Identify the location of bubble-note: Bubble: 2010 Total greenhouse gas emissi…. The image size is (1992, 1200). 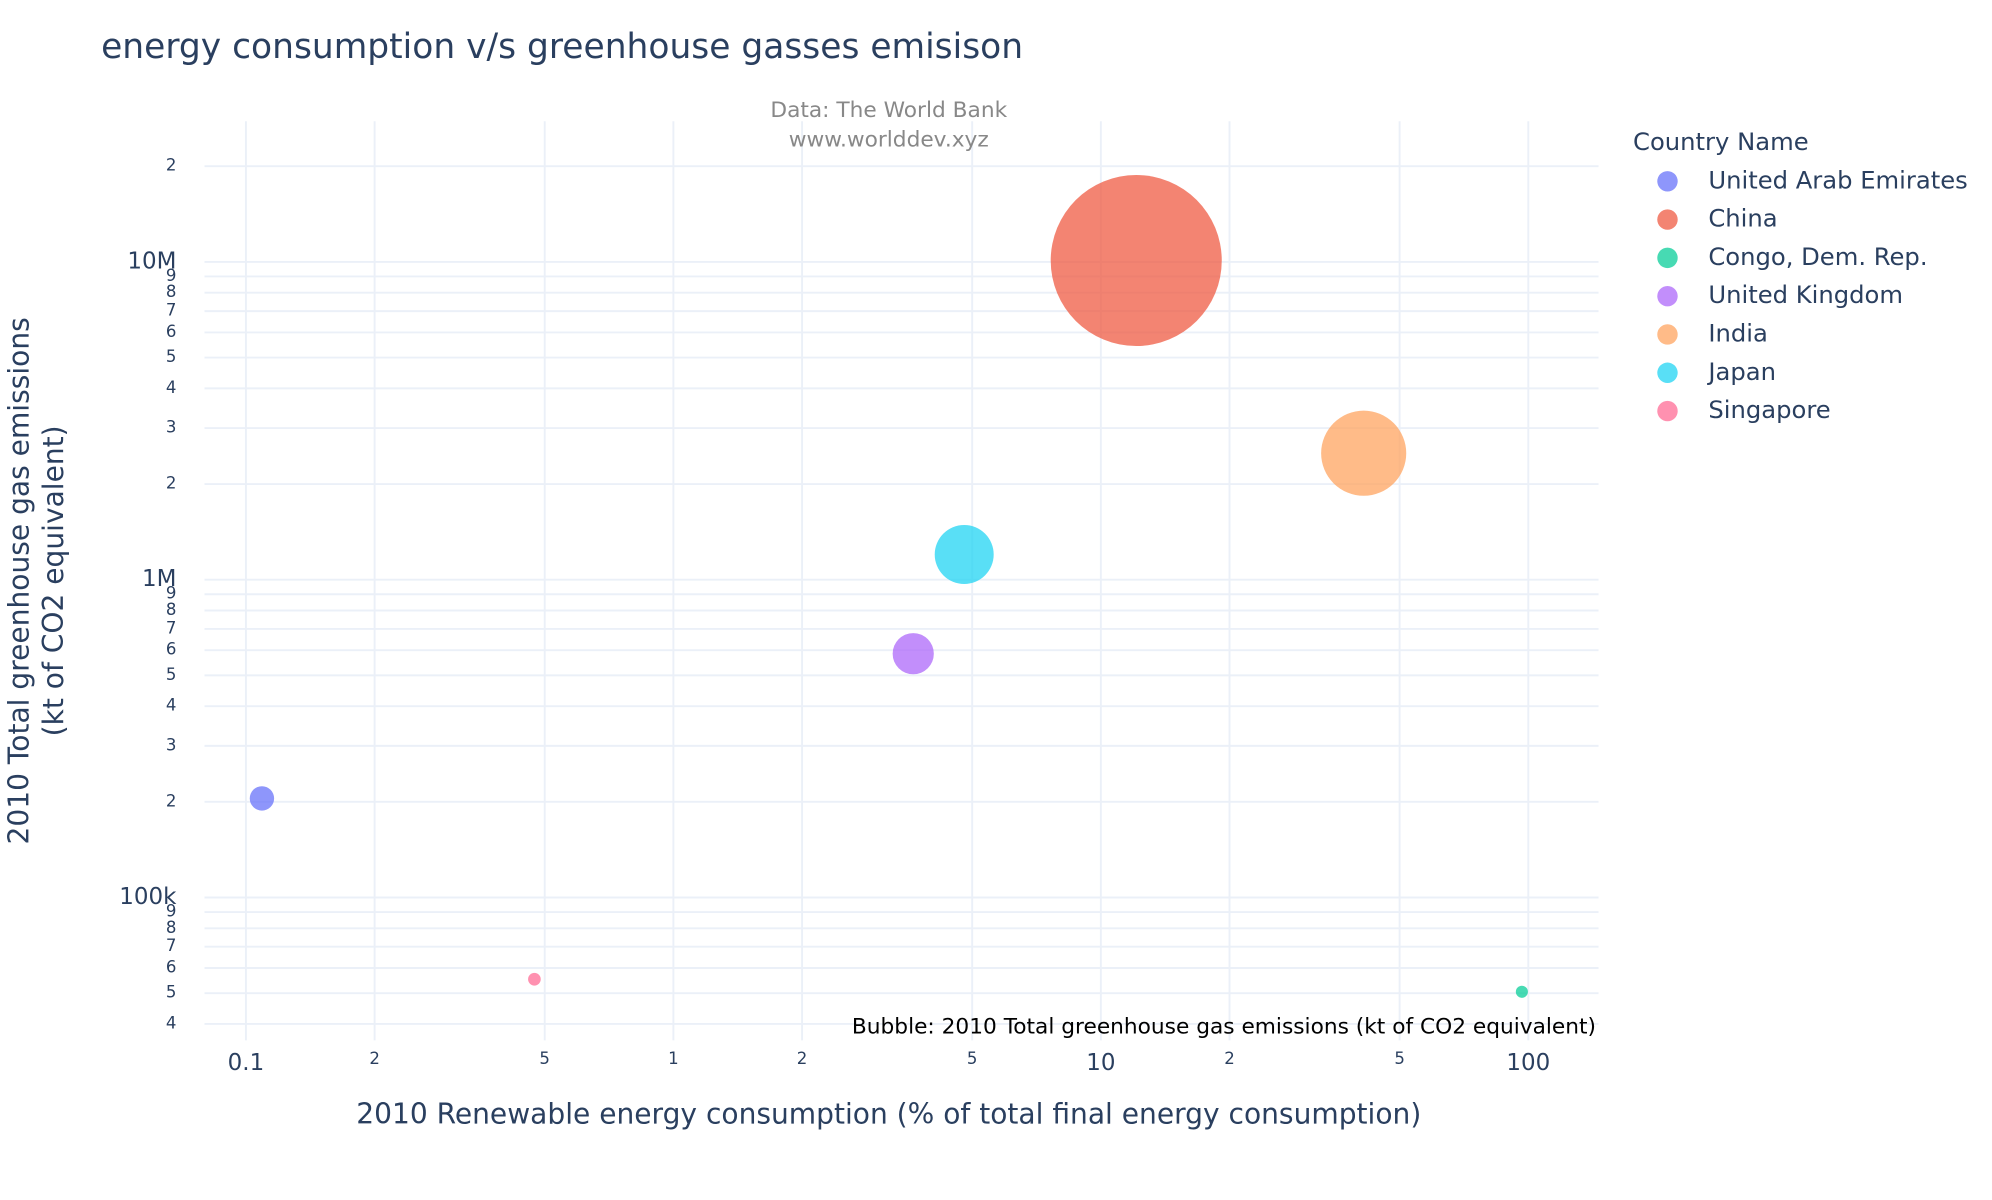
(1224, 1027).